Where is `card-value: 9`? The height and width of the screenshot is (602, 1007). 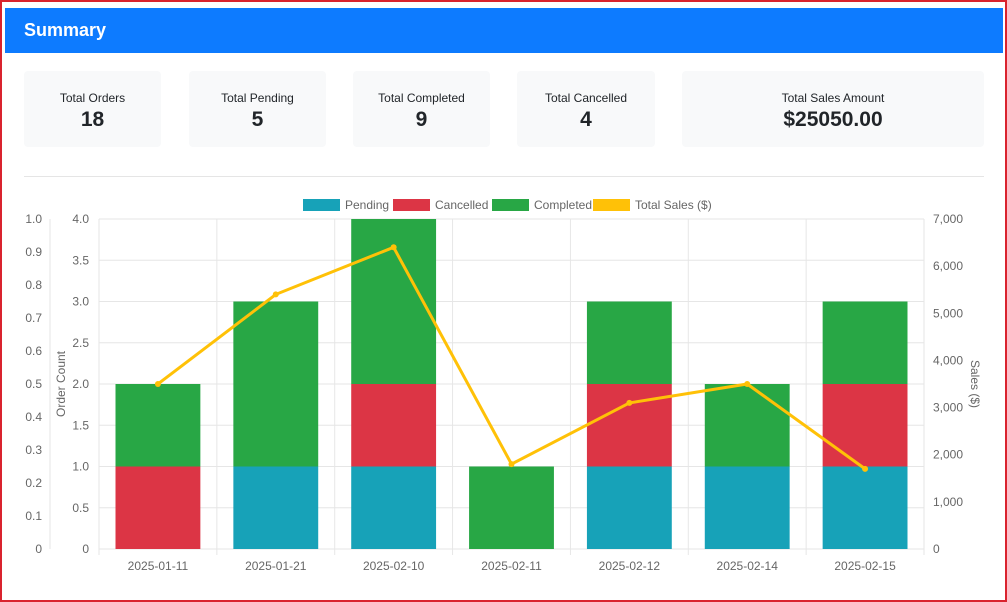
card-value: 9 is located at coordinates (421, 119).